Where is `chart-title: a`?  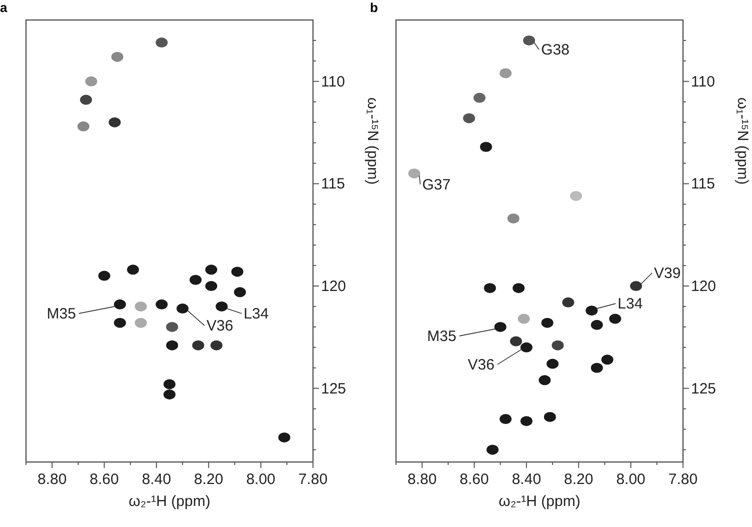
chart-title: a is located at coordinates (4, 7).